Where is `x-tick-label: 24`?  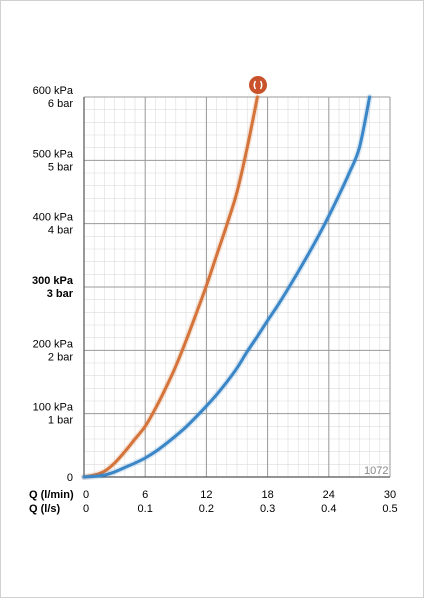
x-tick-label: 24 is located at coordinates (329, 495).